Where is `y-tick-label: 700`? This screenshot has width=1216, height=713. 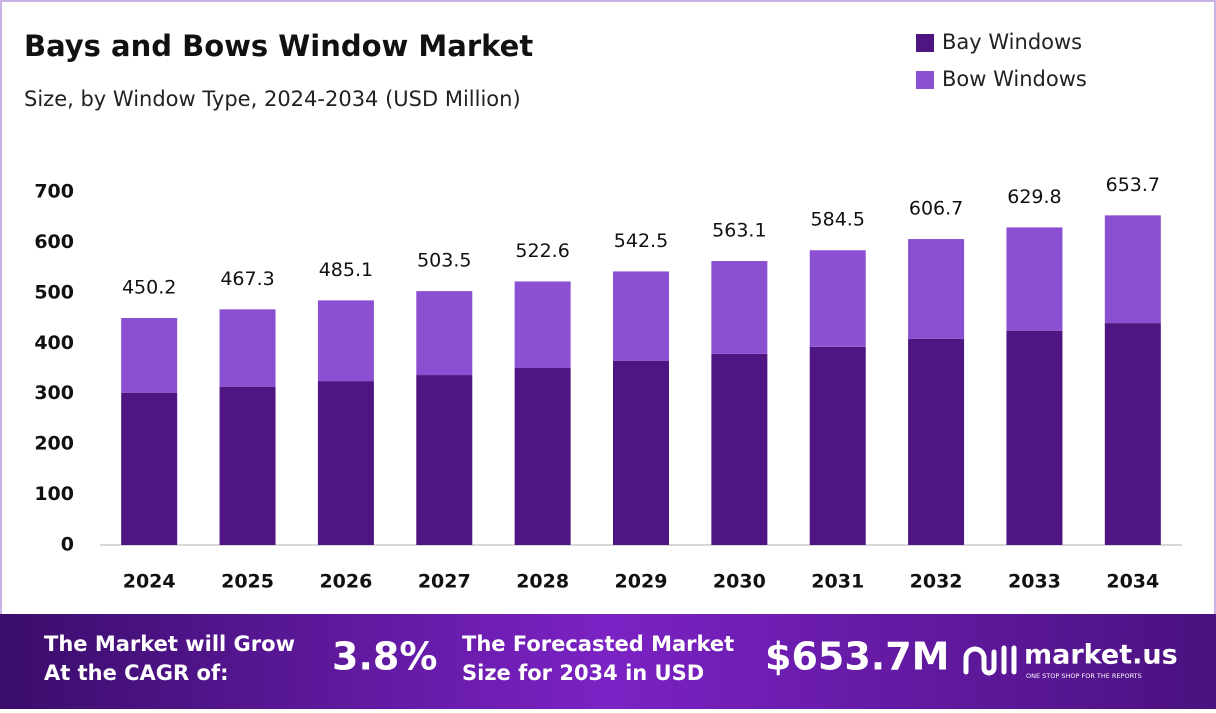 y-tick-label: 700 is located at coordinates (54, 192).